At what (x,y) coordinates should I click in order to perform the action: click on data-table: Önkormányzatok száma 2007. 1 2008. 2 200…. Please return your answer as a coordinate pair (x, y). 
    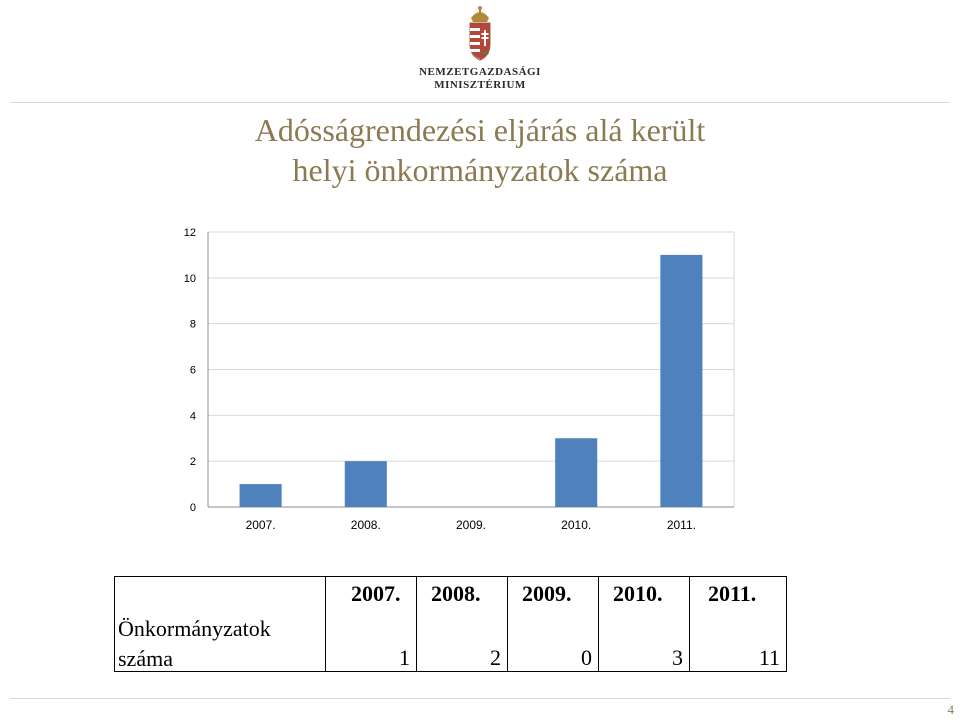
    Looking at the image, I should click on (450, 624).